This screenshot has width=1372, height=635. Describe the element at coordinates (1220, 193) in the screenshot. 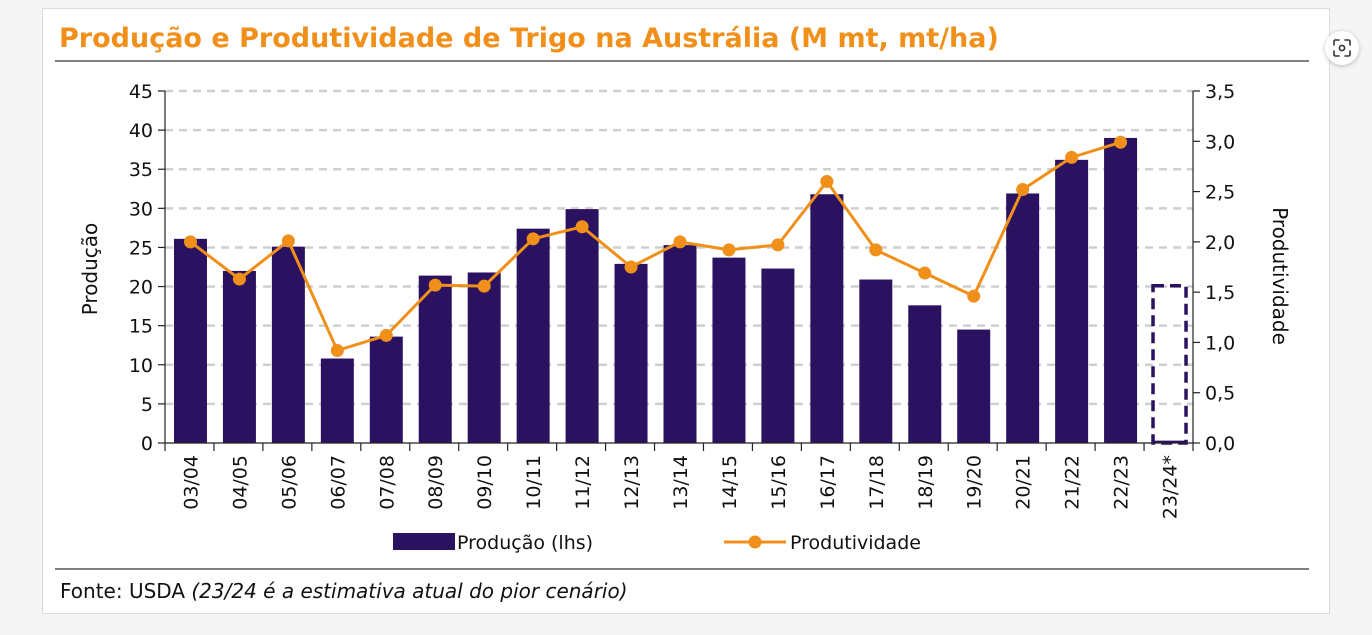

I see `y2-tick-label: 2,5` at that location.